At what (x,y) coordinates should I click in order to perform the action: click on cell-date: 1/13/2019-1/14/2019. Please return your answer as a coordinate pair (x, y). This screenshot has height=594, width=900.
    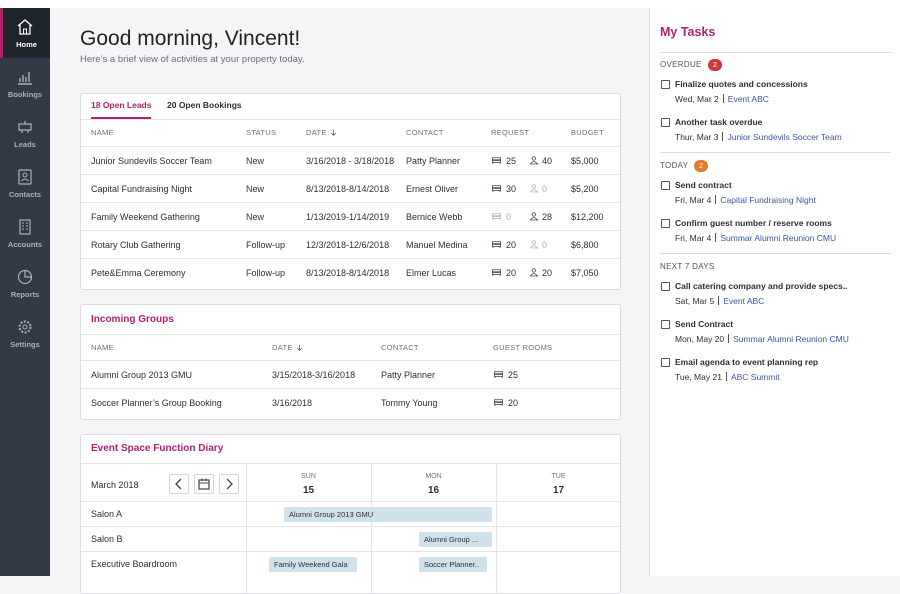
    Looking at the image, I should click on (348, 217).